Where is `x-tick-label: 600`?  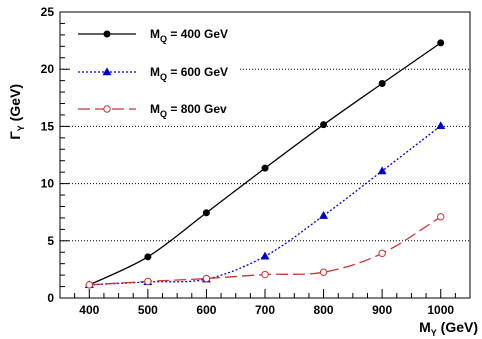 x-tick-label: 600 is located at coordinates (206, 310).